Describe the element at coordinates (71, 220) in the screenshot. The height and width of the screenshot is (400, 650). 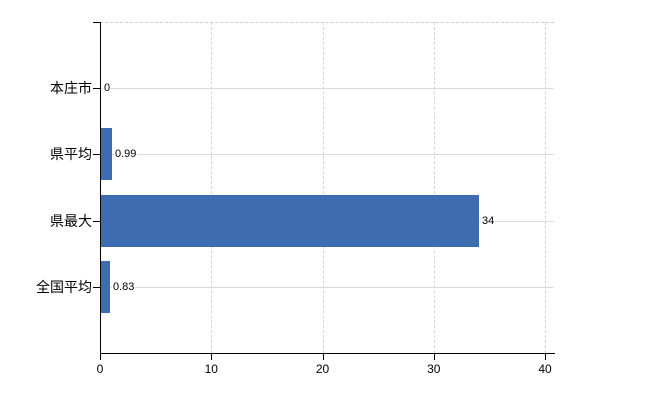
I see `y-axis-category-label: 県最大` at that location.